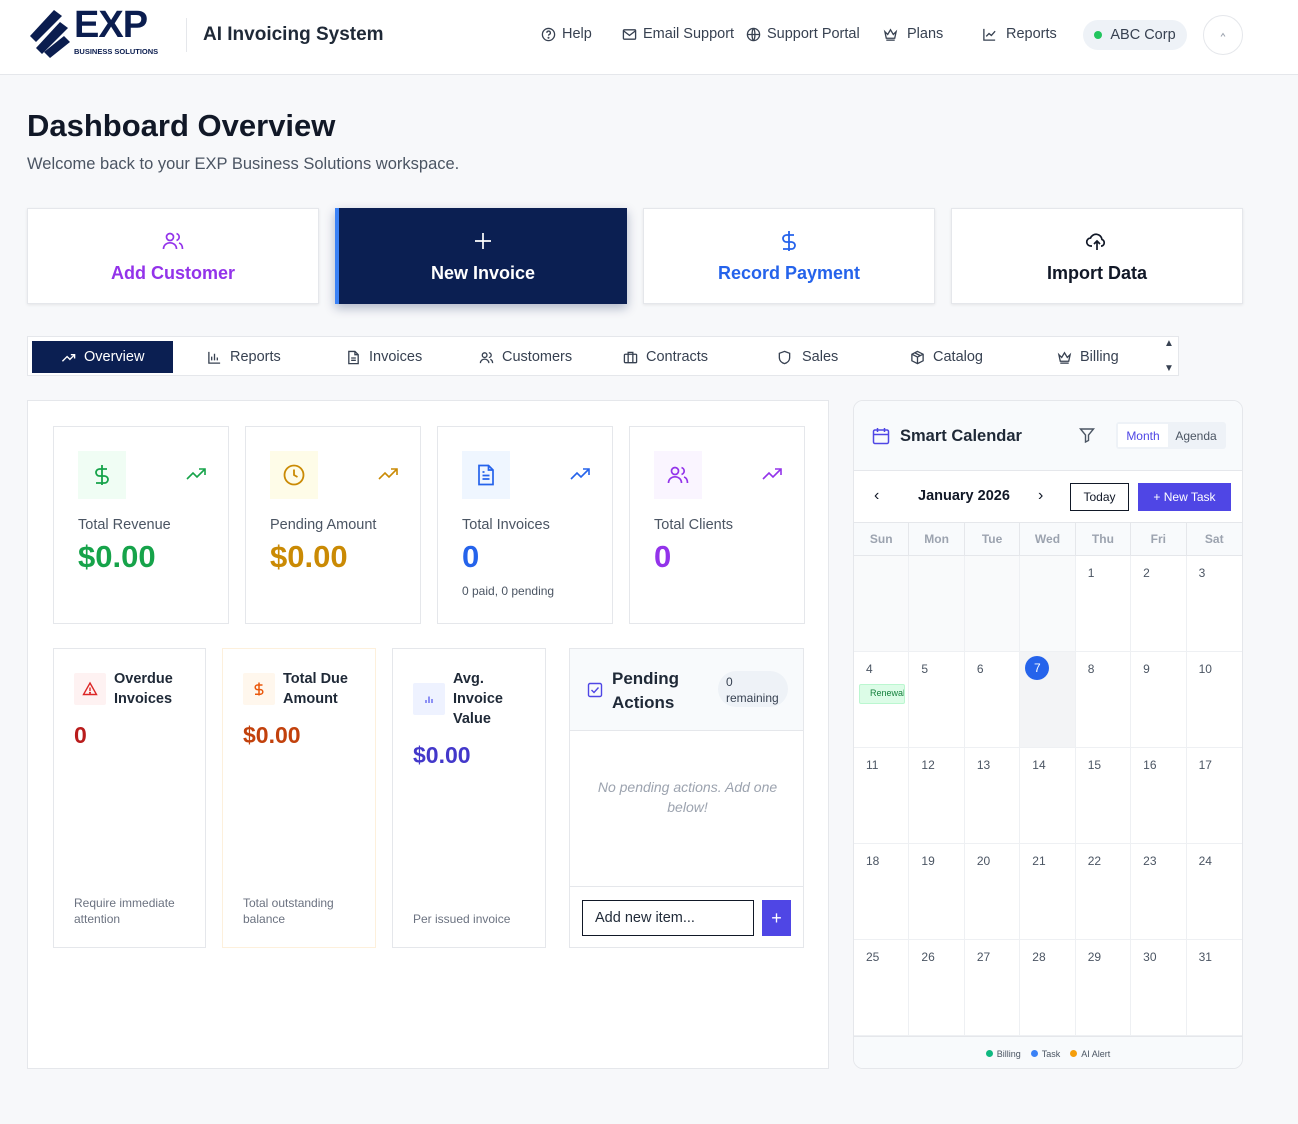 The image size is (1298, 1124). Describe the element at coordinates (1041, 495) in the screenshot. I see `next-month-button: ›` at that location.